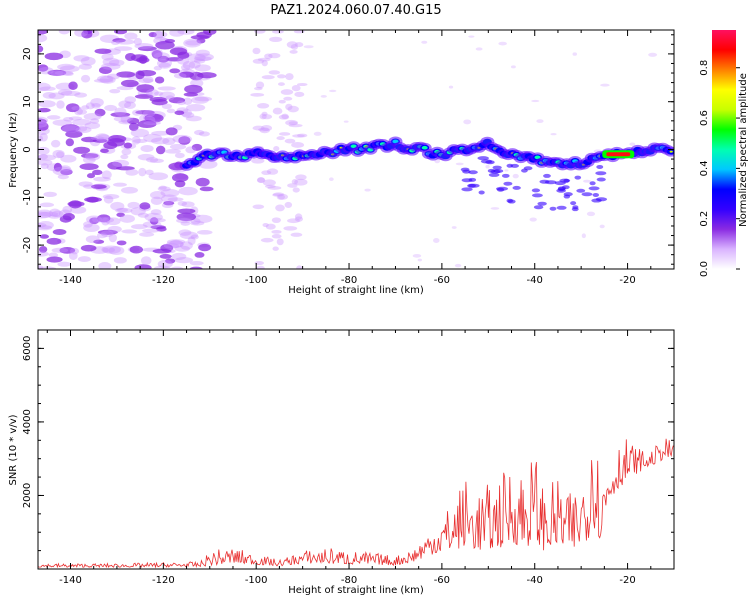 This screenshot has height=604, width=750. What do you see at coordinates (13, 449) in the screenshot?
I see `snr-y-label: SNR (10 * v/v)` at bounding box center [13, 449].